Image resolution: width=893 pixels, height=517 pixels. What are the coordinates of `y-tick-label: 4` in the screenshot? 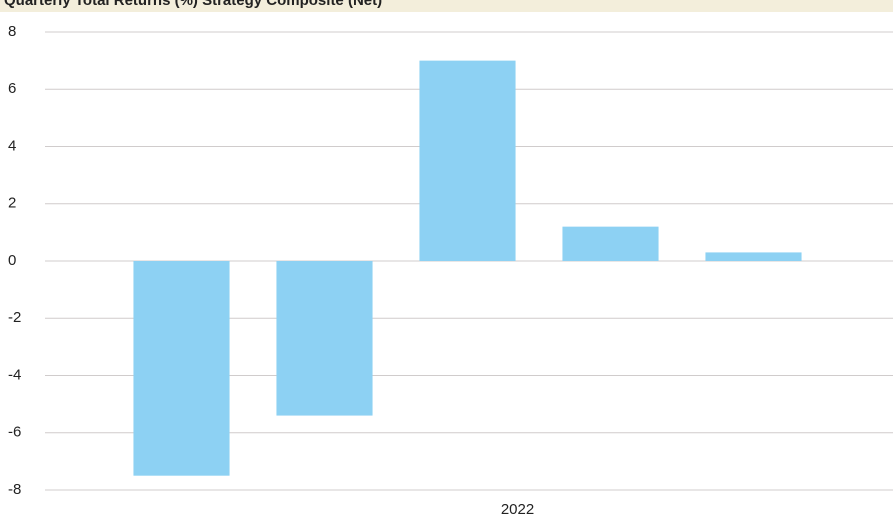 It's located at (12, 145).